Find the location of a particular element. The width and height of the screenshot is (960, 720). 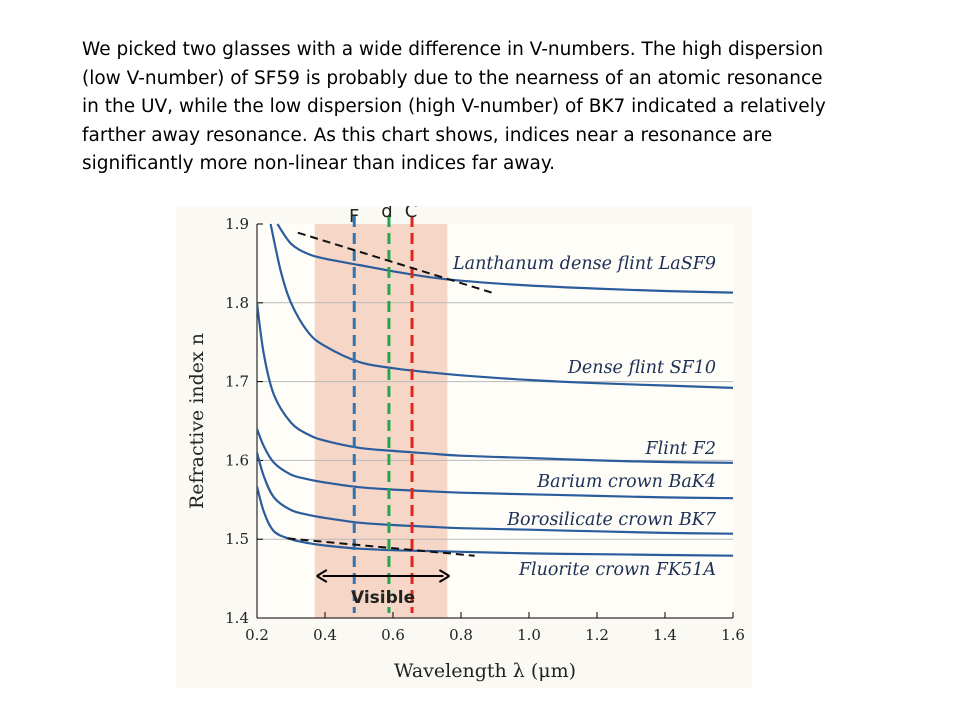

wavelength-label: F is located at coordinates (354, 216).